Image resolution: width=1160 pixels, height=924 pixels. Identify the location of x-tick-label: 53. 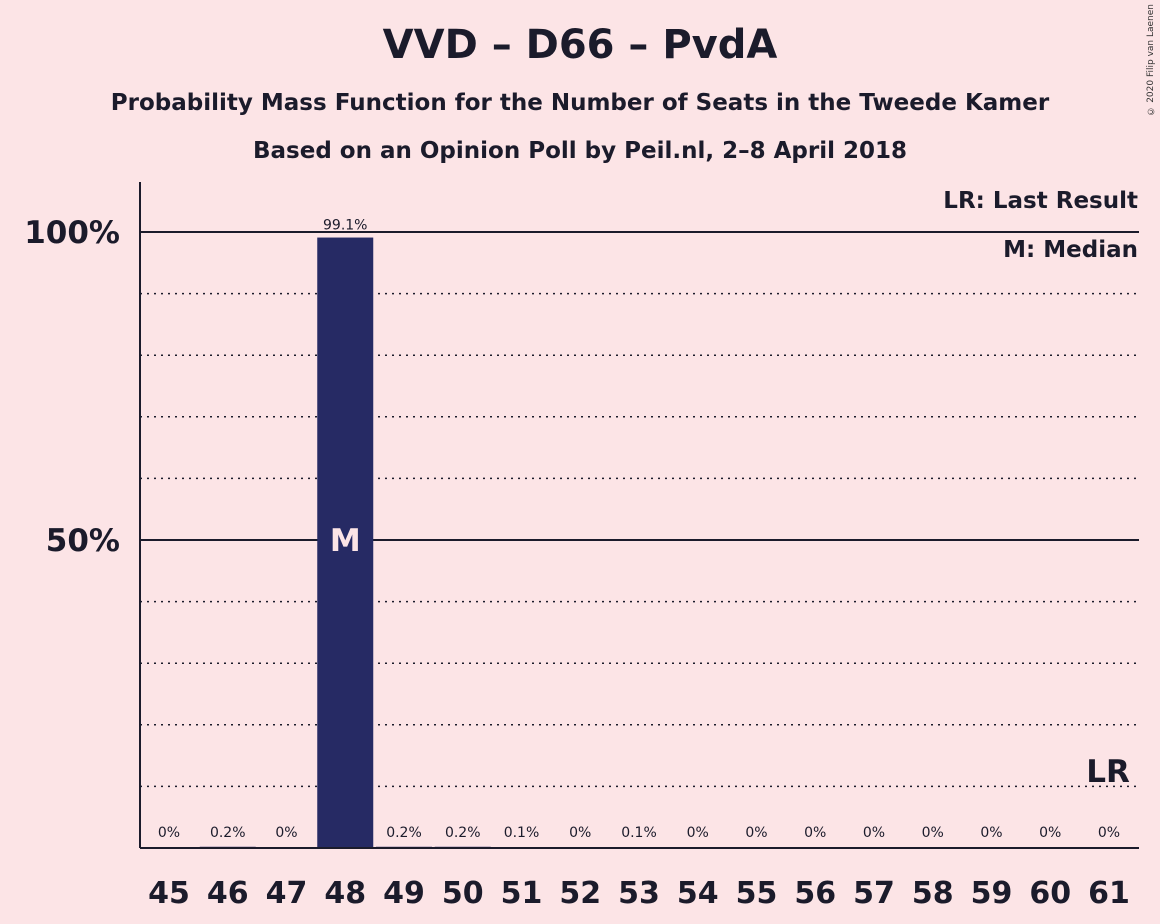
(639, 893).